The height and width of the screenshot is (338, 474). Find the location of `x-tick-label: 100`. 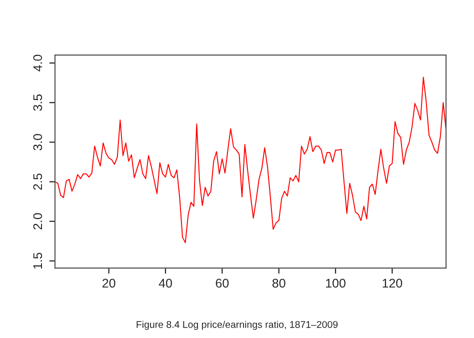

x-tick-label: 100 is located at coordinates (336, 283).